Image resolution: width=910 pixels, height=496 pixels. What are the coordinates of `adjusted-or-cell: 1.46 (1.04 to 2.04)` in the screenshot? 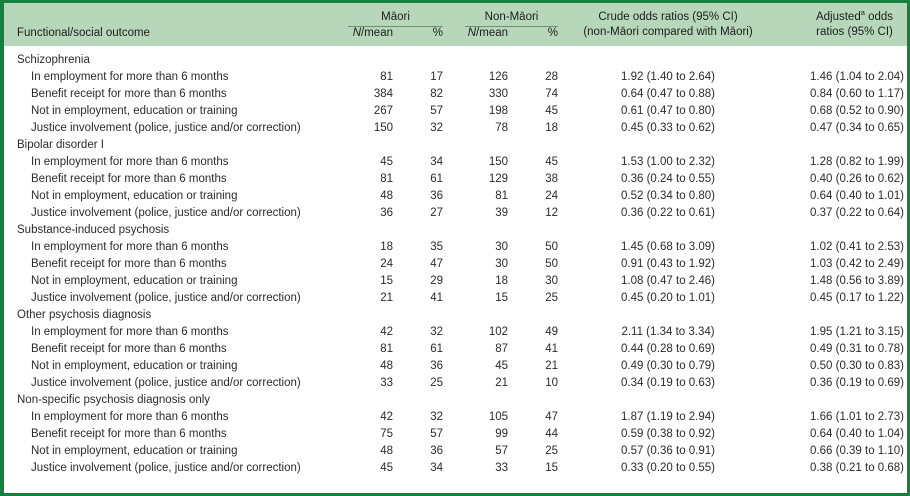 It's located at (857, 77).